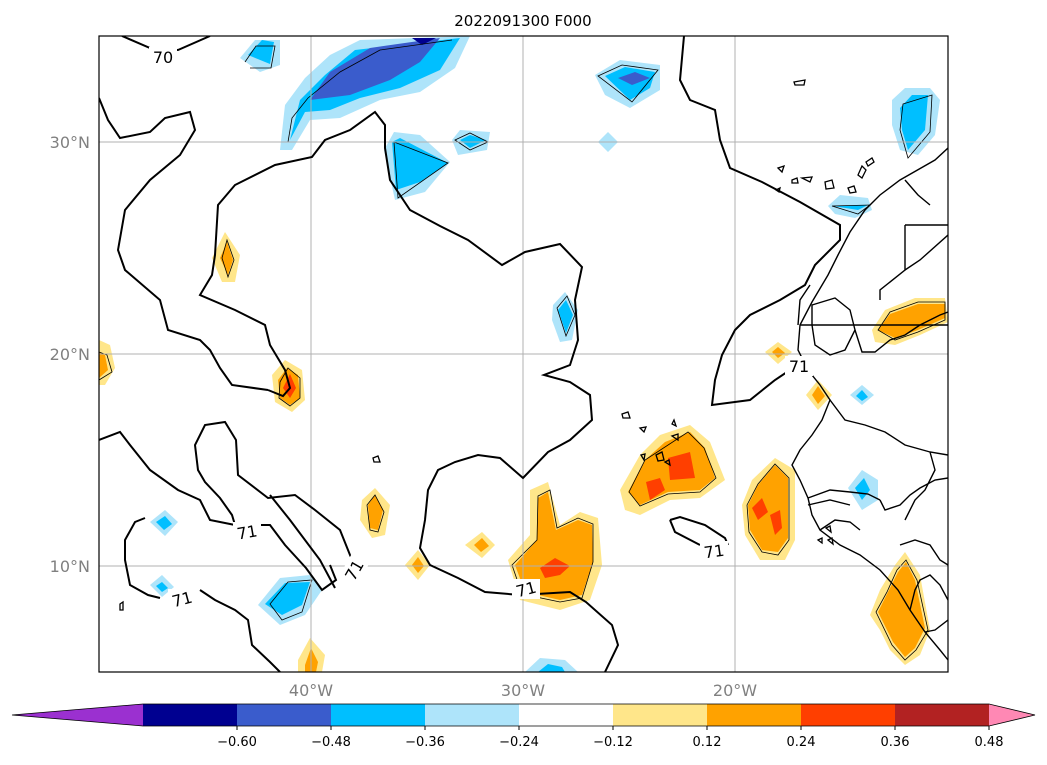  Describe the element at coordinates (425, 742) in the screenshot. I see `colorbar-tick-label: −0.36` at that location.